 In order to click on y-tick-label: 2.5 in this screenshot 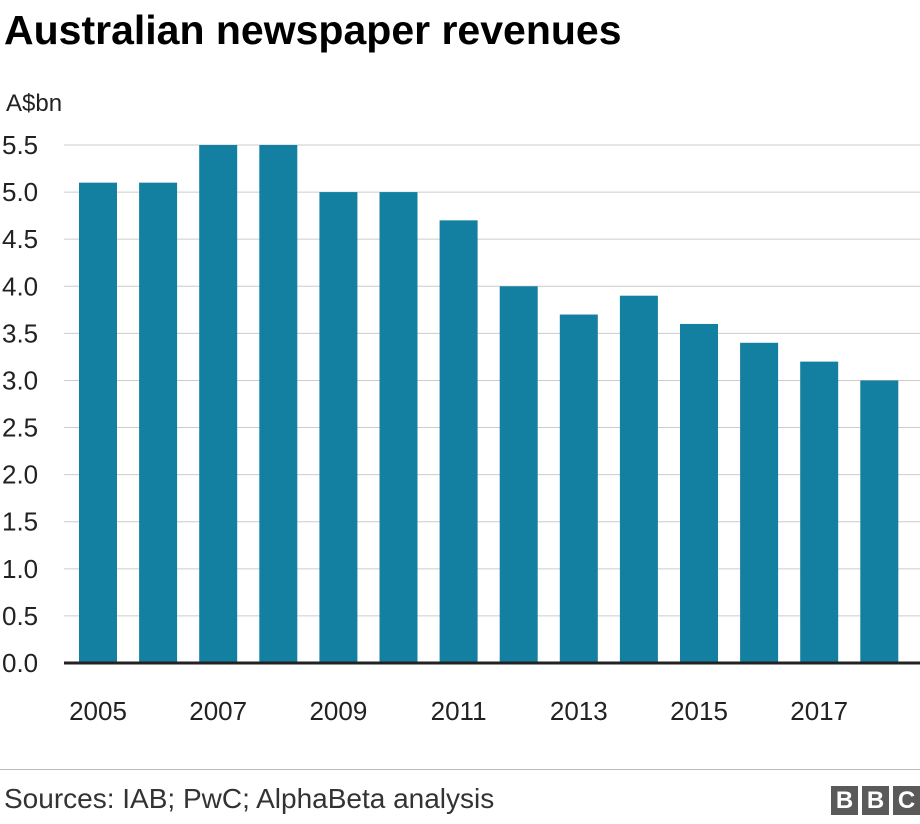, I will do `click(20, 428)`.